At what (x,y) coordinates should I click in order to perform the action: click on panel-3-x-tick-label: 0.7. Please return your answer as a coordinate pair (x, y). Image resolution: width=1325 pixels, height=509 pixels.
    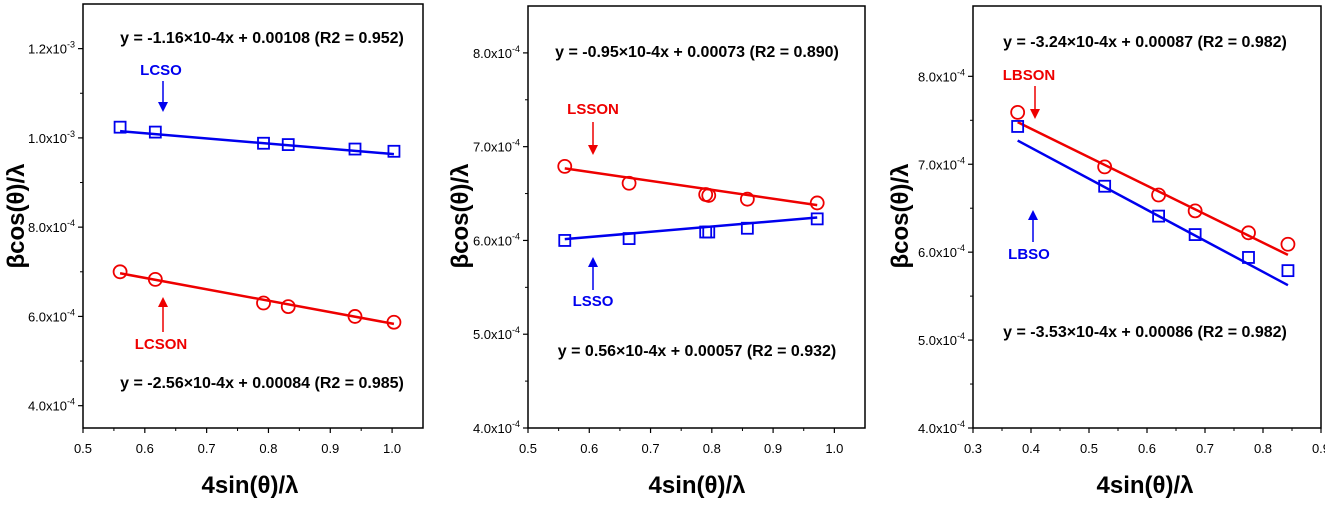
    Looking at the image, I should click on (1205, 448).